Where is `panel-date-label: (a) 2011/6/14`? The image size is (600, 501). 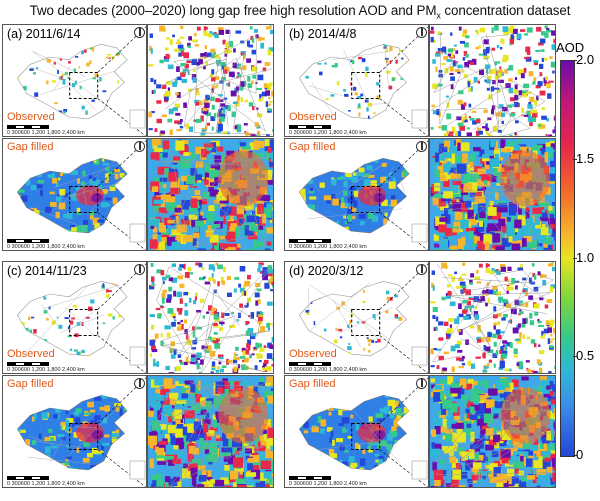 panel-date-label: (a) 2011/6/14 is located at coordinates (44, 34).